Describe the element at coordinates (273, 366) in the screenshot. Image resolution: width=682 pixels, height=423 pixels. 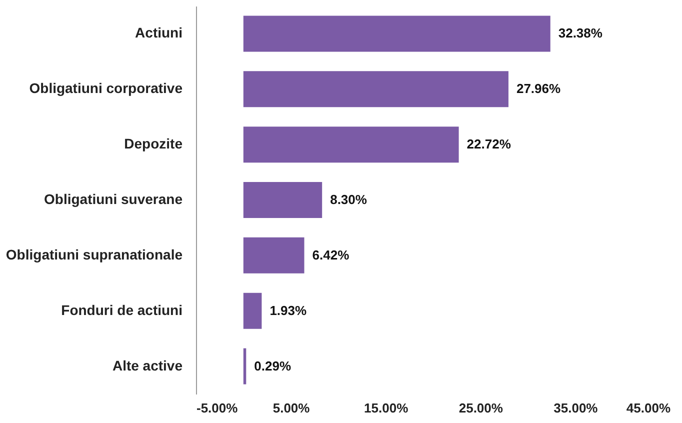
I see `data-label: 0.29%` at that location.